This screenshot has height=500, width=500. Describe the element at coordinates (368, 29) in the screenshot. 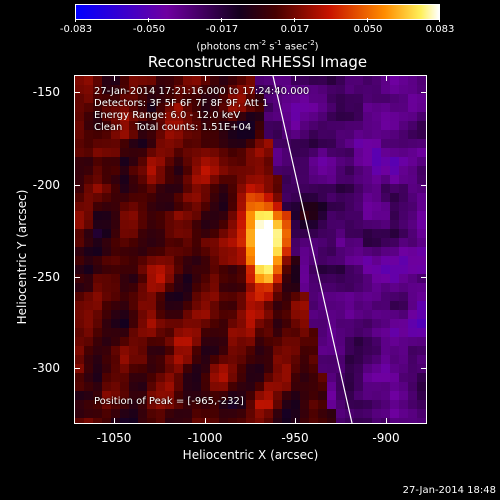

I see `colorbar-tick-label: 0.050` at that location.